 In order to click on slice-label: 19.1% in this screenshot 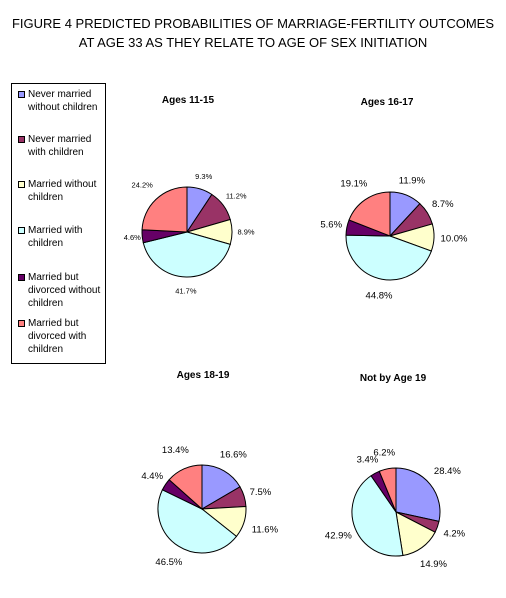, I will do `click(353, 184)`.